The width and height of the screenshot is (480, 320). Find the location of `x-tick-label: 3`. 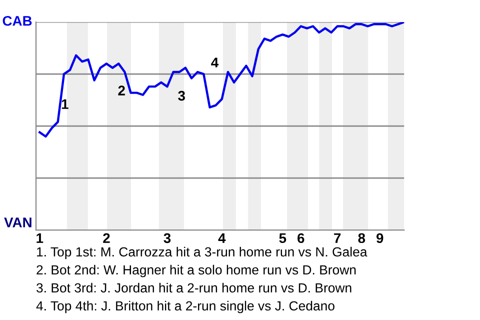

x-tick-label: 3 is located at coordinates (167, 238).